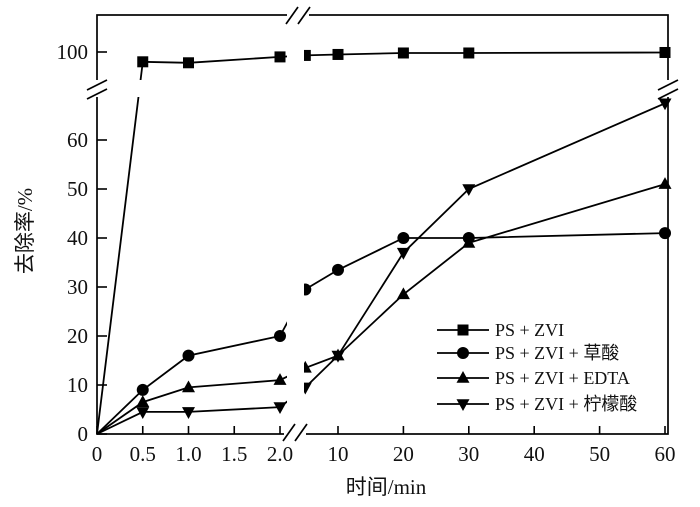  Describe the element at coordinates (77, 336) in the screenshot. I see `y-tick-label: 20` at that location.